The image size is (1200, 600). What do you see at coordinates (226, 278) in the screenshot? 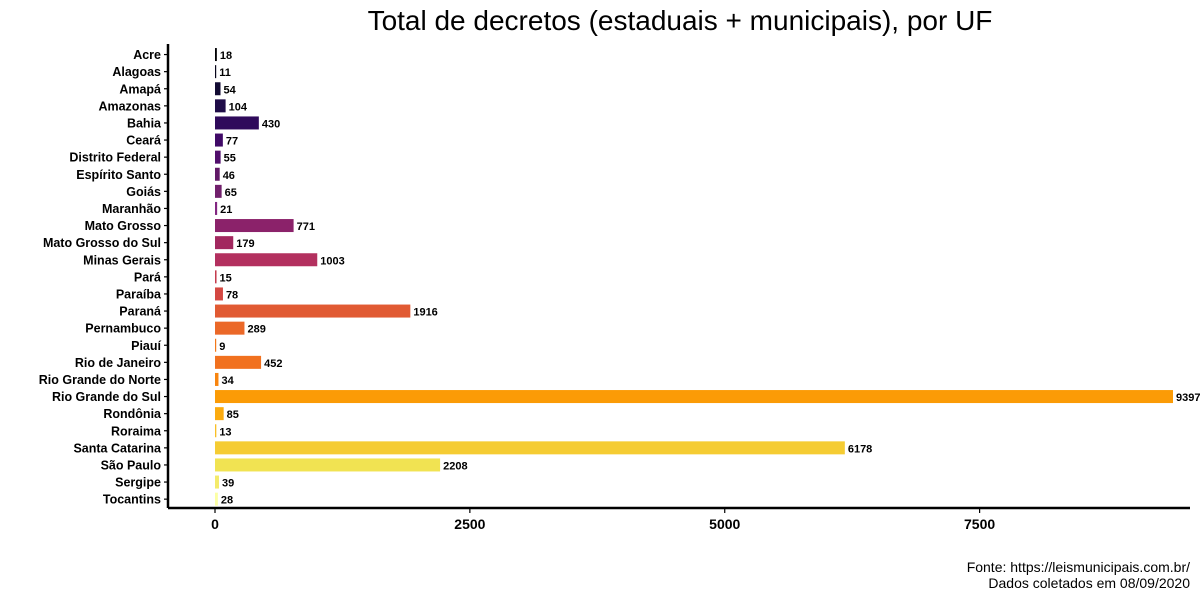
I see `value-label: 15` at bounding box center [226, 278].